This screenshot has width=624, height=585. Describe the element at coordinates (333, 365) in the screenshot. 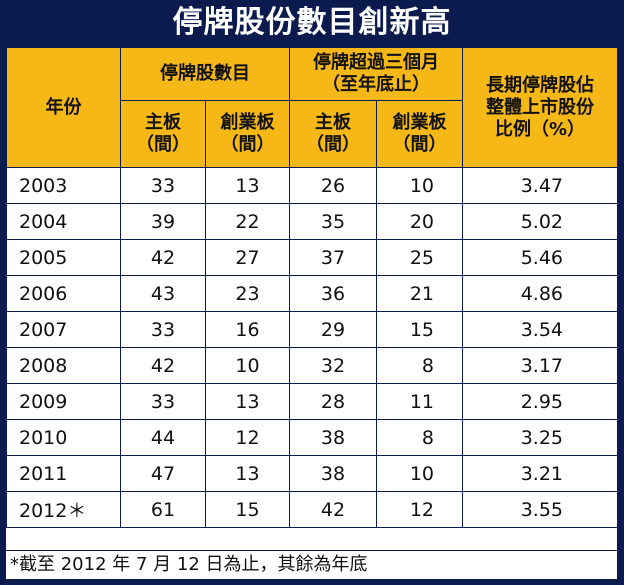

I see `cell-long-main: 32` at that location.